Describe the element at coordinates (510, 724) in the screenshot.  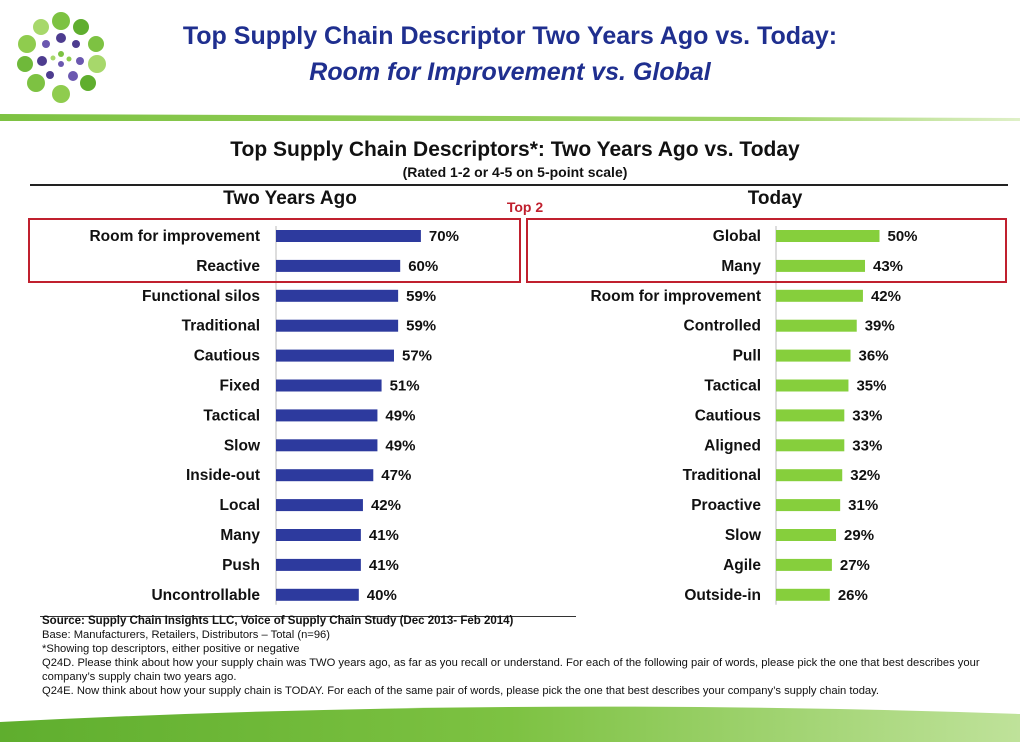
I see `footer-swoosh` at that location.